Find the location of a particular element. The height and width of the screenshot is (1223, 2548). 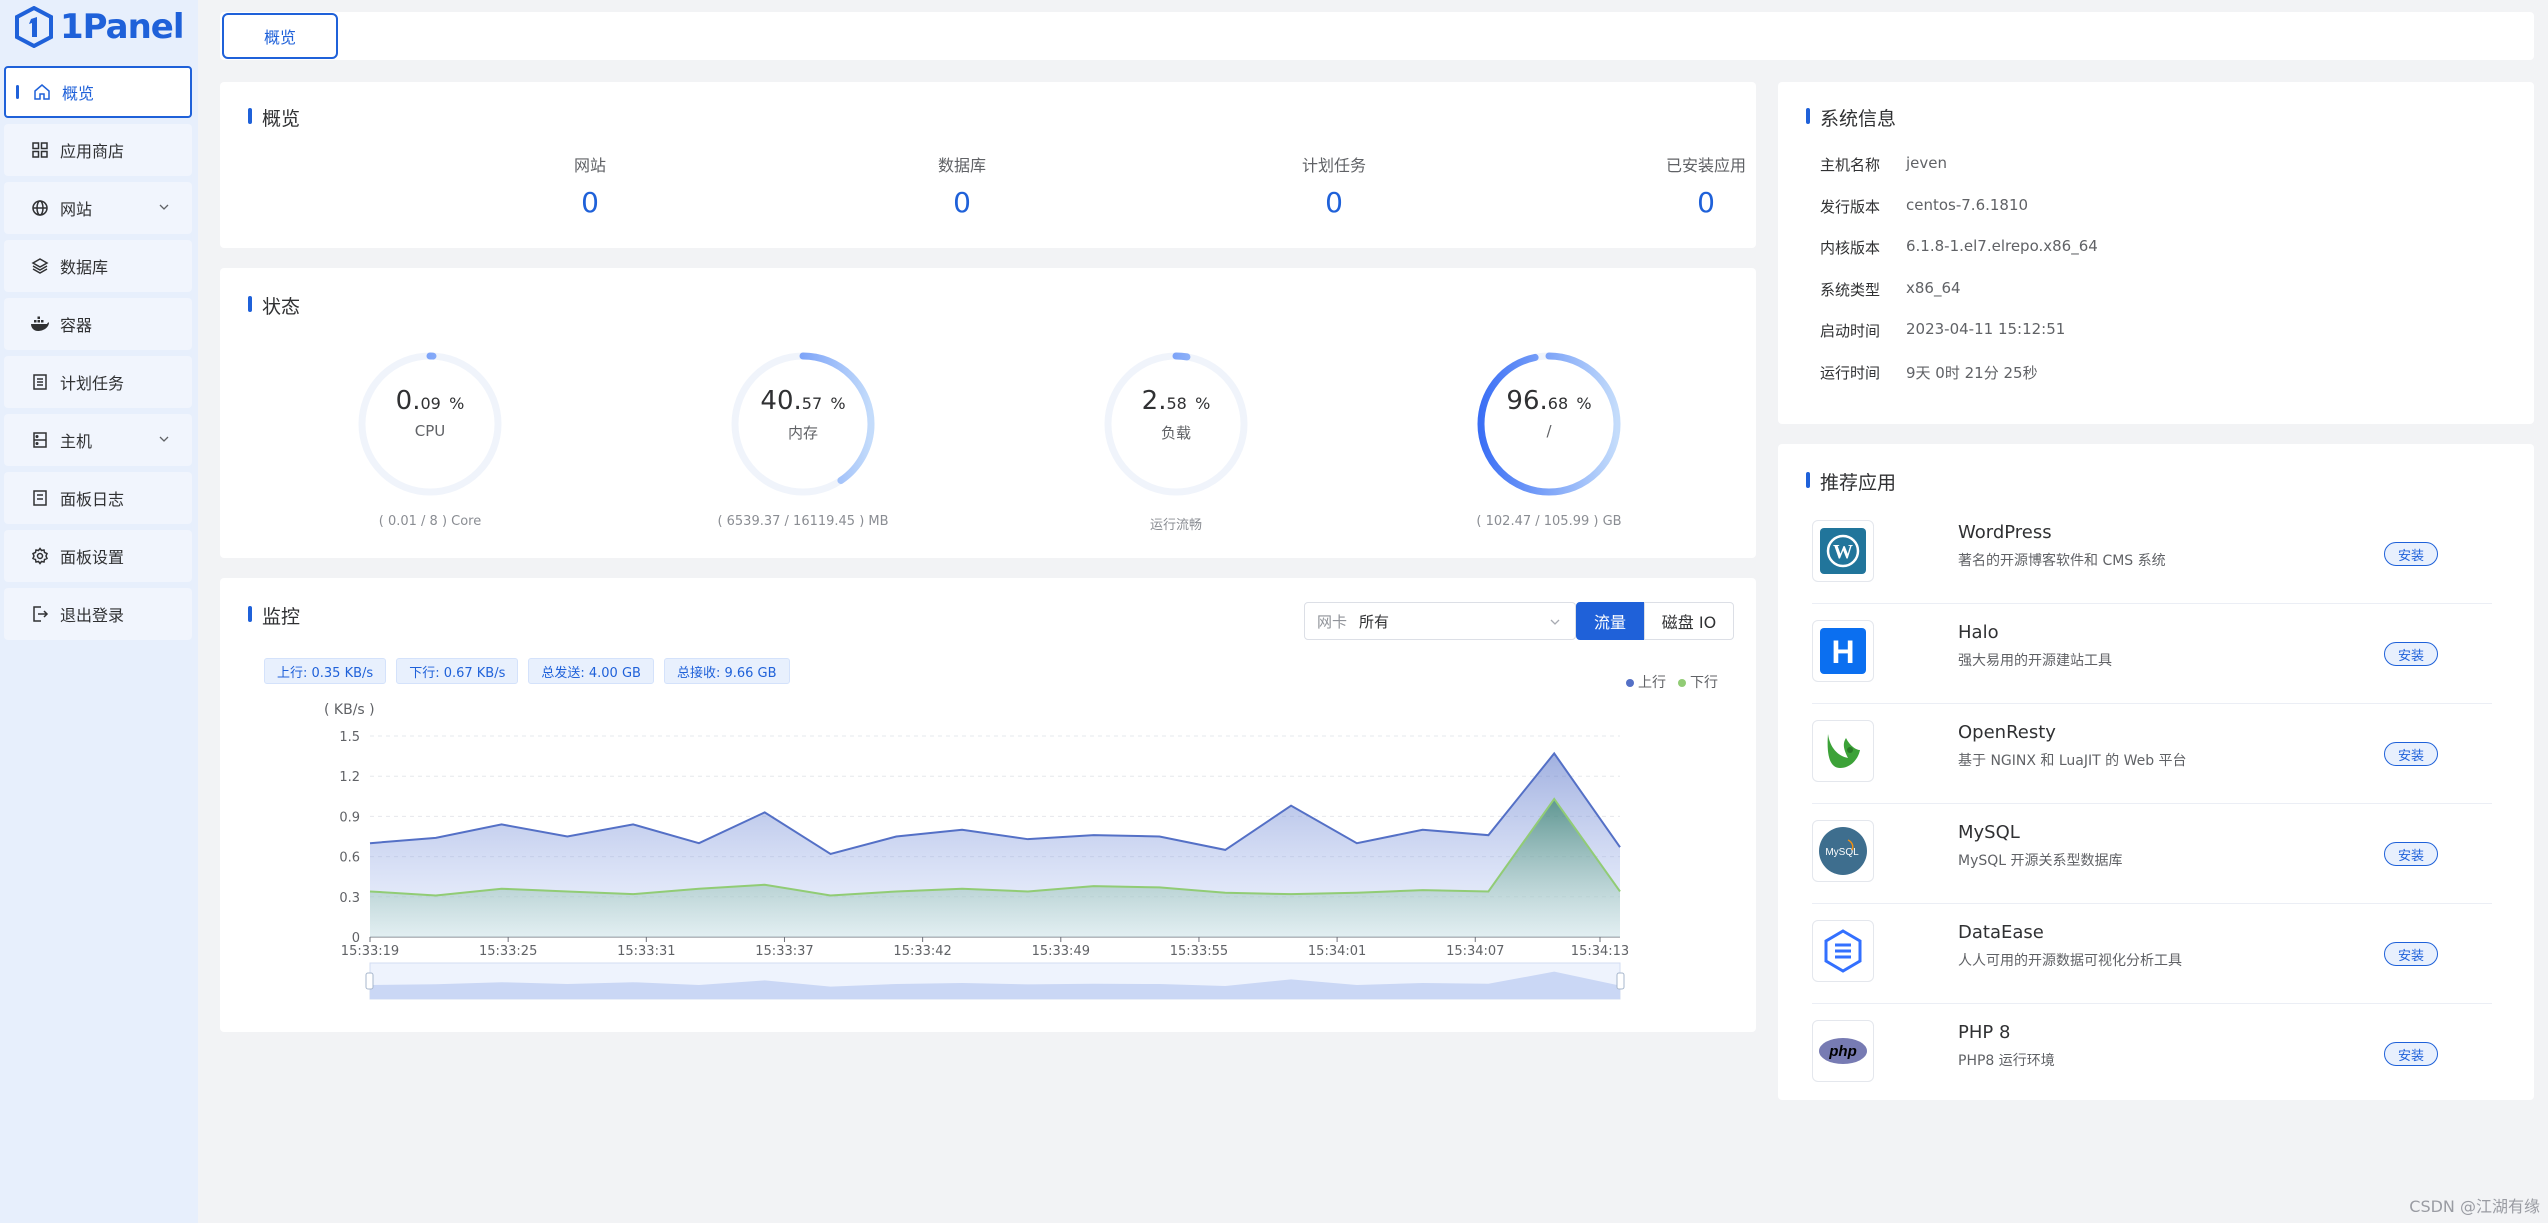

gauge-value-dec: 58 is located at coordinates (1176, 403).